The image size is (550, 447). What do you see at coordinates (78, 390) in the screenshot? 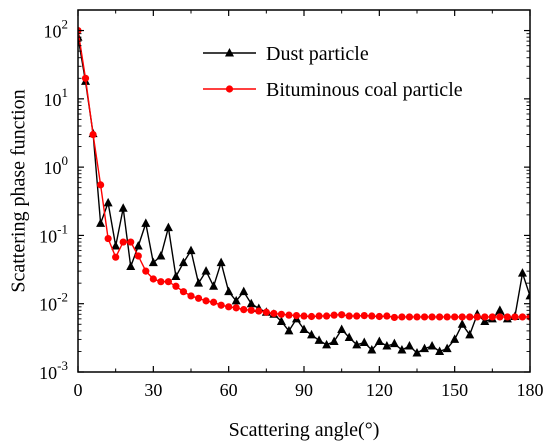
I see `x-tick-label: 0` at bounding box center [78, 390].